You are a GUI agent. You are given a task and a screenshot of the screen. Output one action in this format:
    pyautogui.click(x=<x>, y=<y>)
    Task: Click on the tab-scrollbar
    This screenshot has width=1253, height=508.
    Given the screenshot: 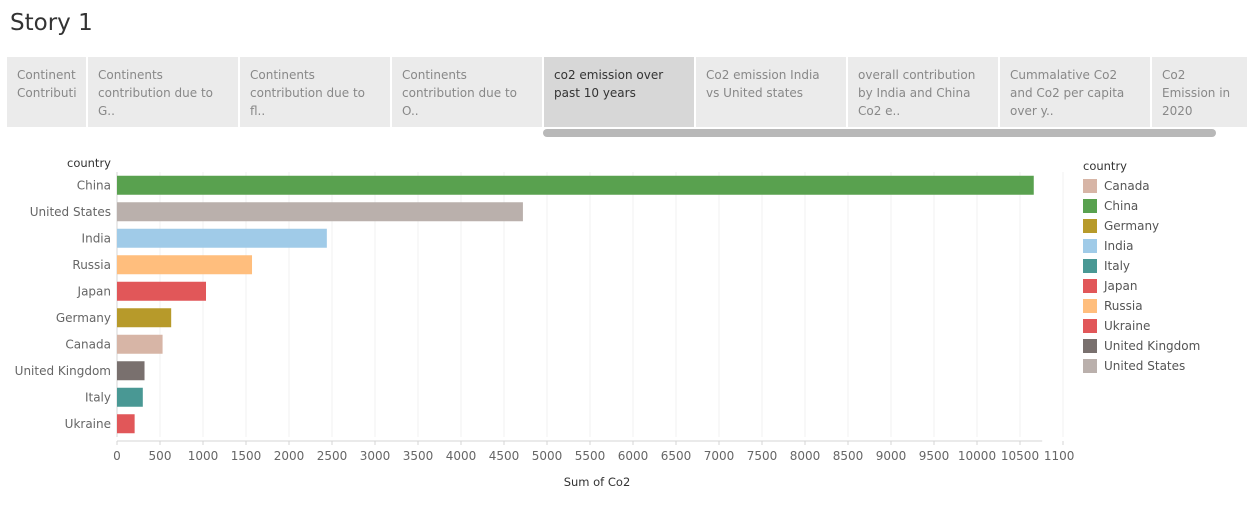 What is the action you would take?
    pyautogui.click(x=879, y=133)
    